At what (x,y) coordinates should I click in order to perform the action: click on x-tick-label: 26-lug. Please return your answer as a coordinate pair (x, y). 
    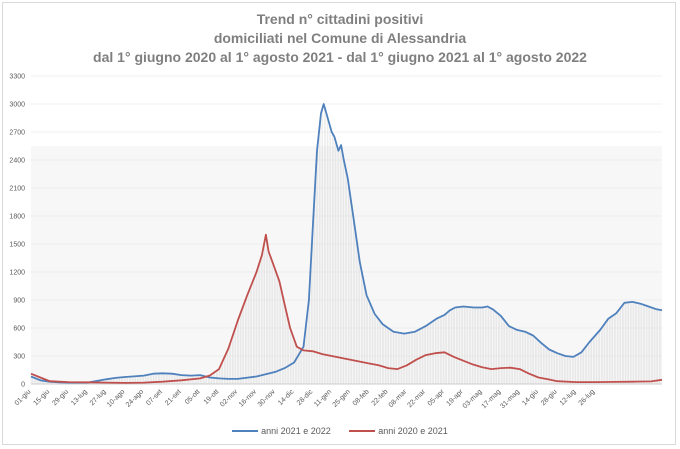
    Looking at the image, I should click on (587, 397).